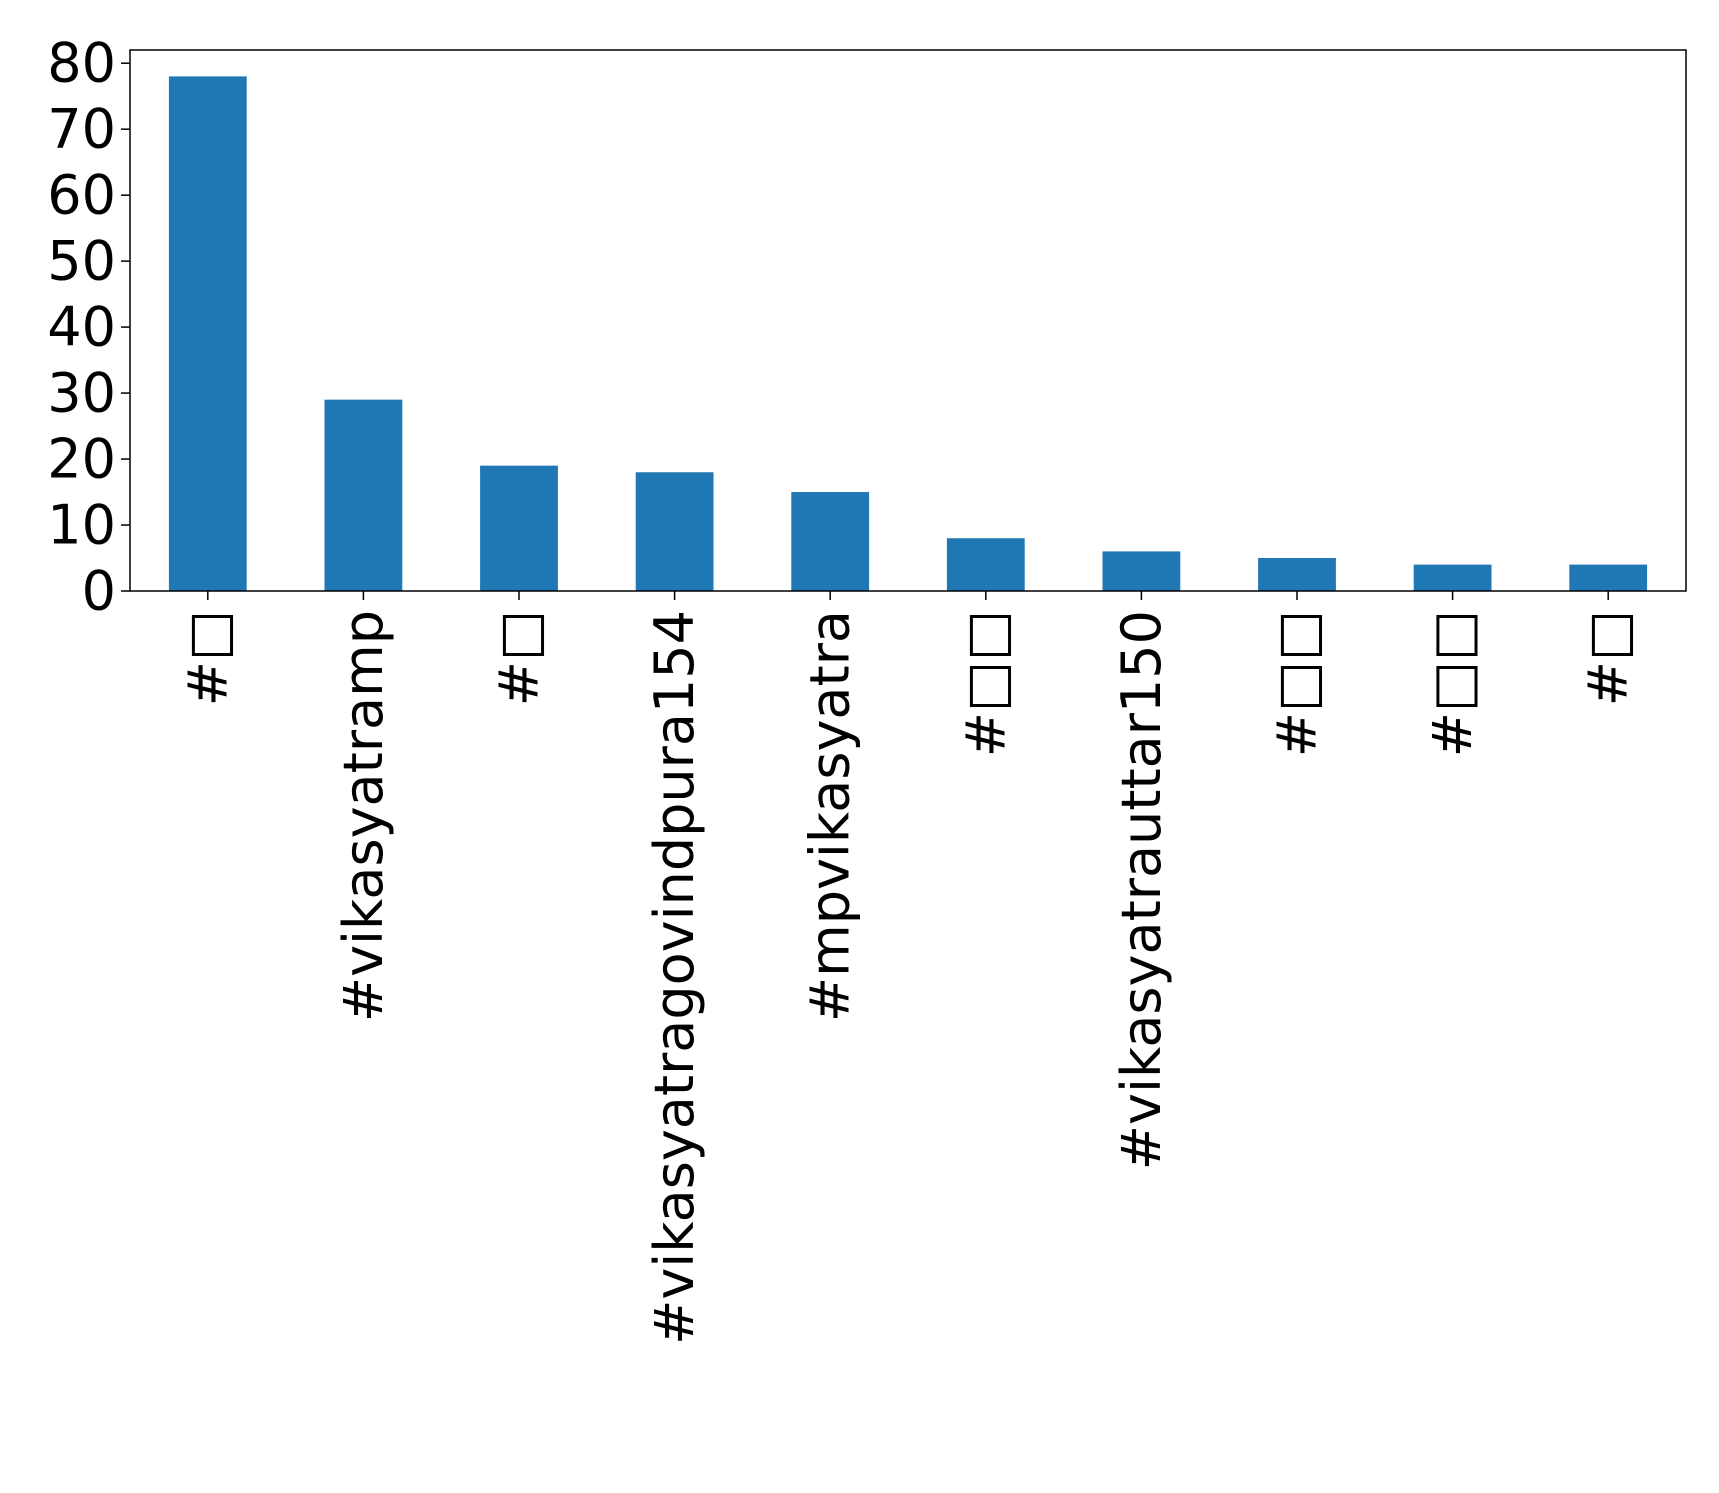  What do you see at coordinates (81, 63) in the screenshot?
I see `y-tick-label: 80` at bounding box center [81, 63].